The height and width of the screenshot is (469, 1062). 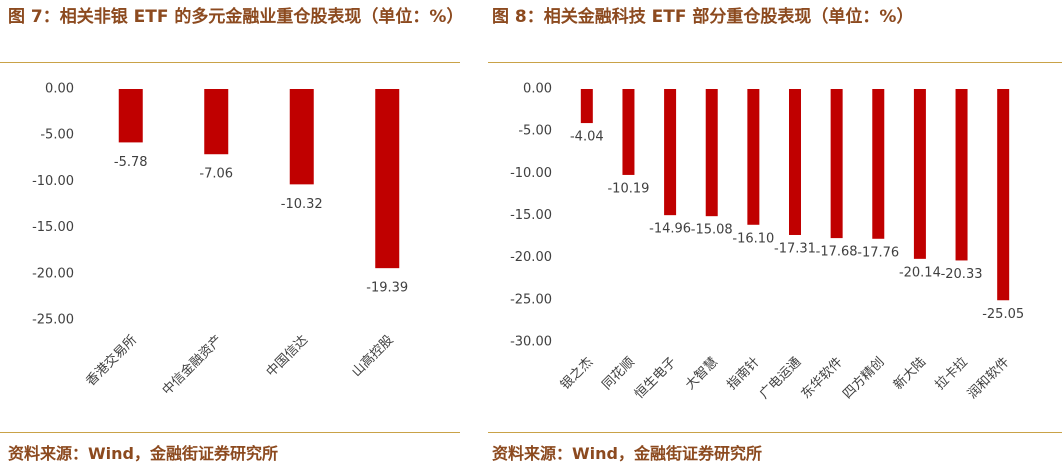 What do you see at coordinates (795, 248) in the screenshot?
I see `data-label: -17.31` at bounding box center [795, 248].